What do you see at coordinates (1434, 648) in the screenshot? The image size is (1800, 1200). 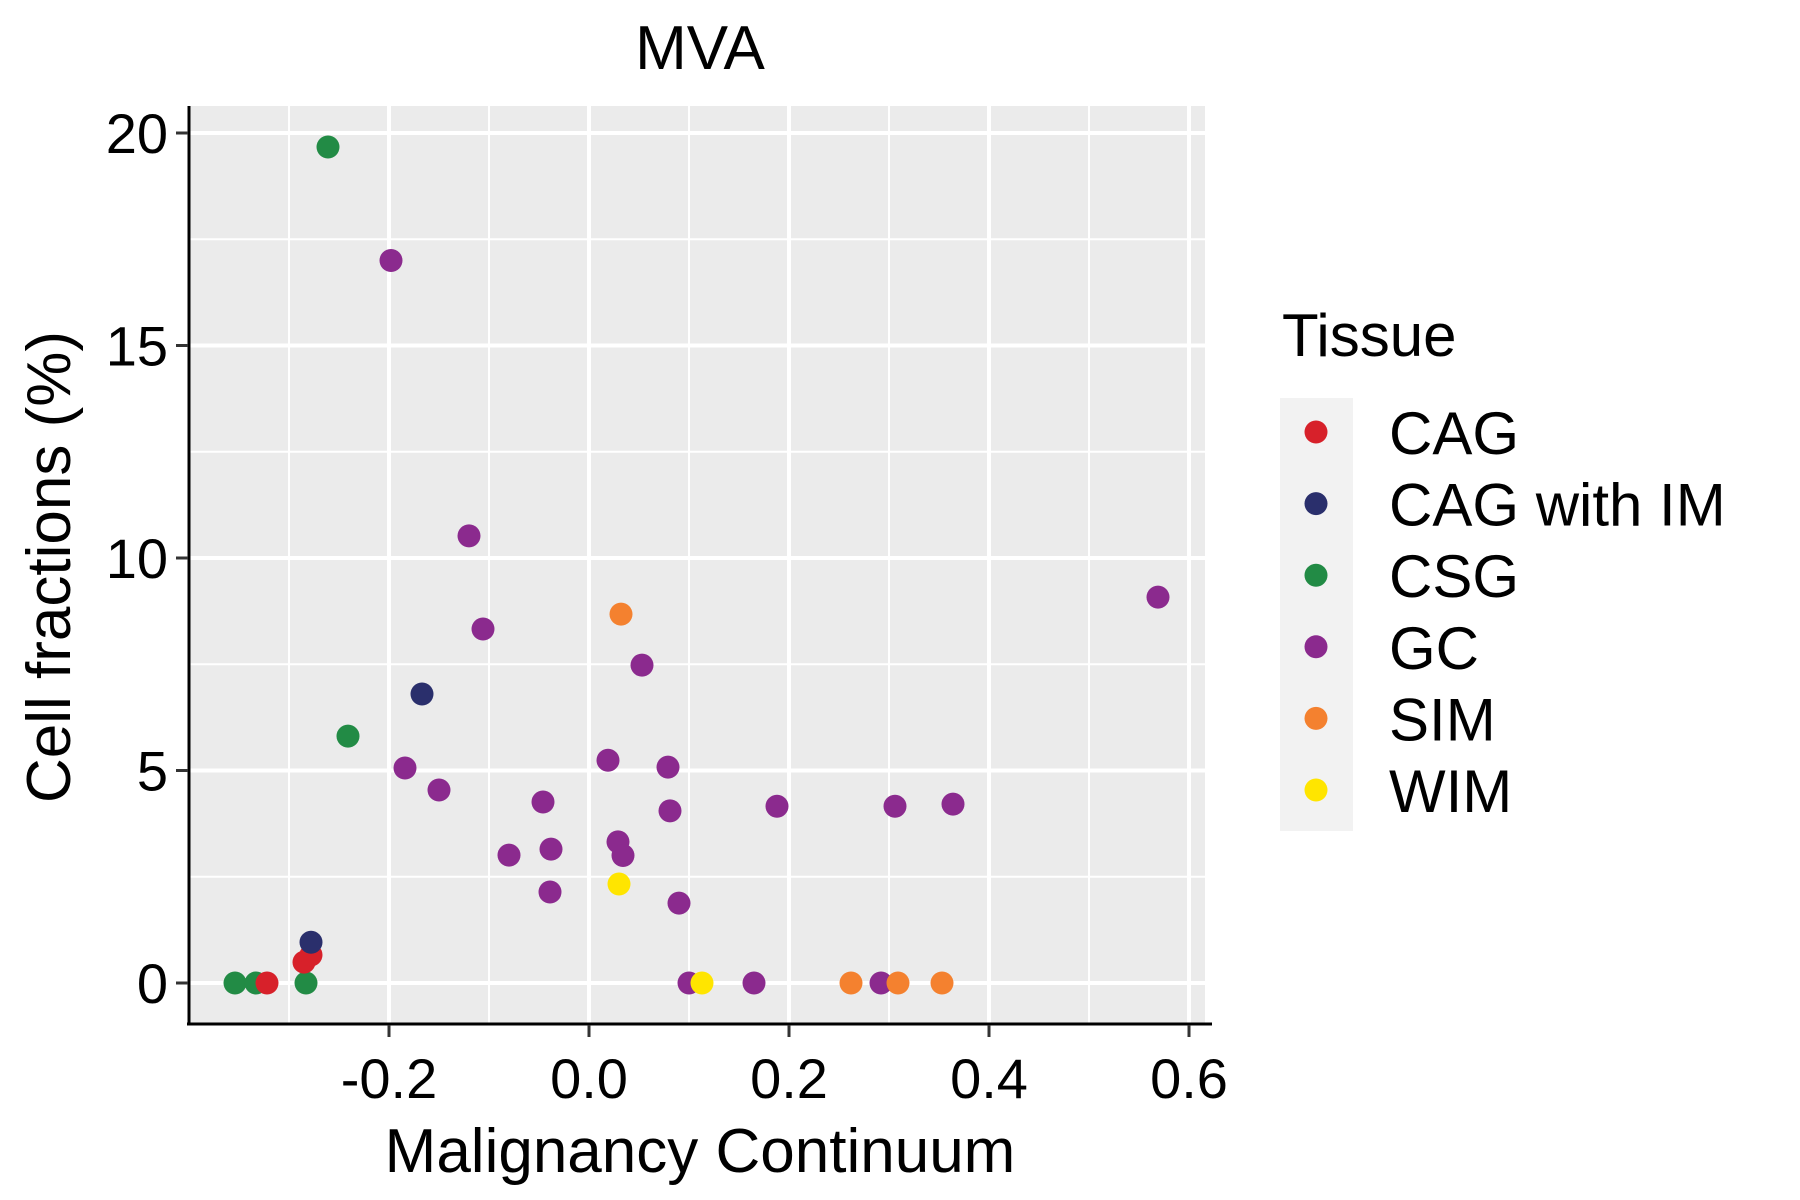 I see `legend-label: GC` at bounding box center [1434, 648].